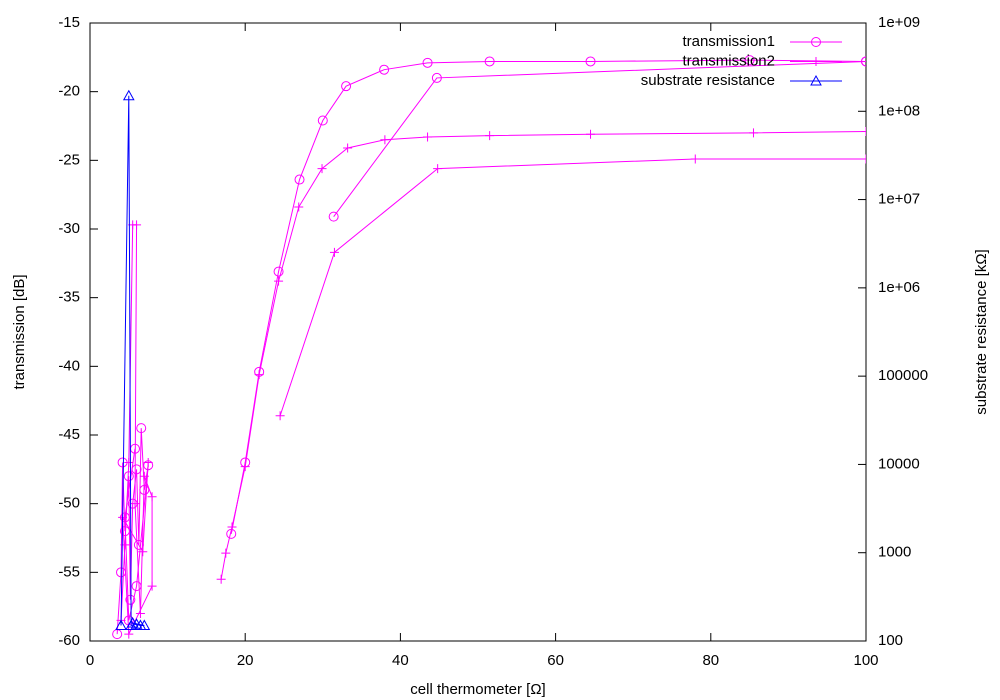  What do you see at coordinates (69, 365) in the screenshot?
I see `y-tick-label: -40` at bounding box center [69, 365].